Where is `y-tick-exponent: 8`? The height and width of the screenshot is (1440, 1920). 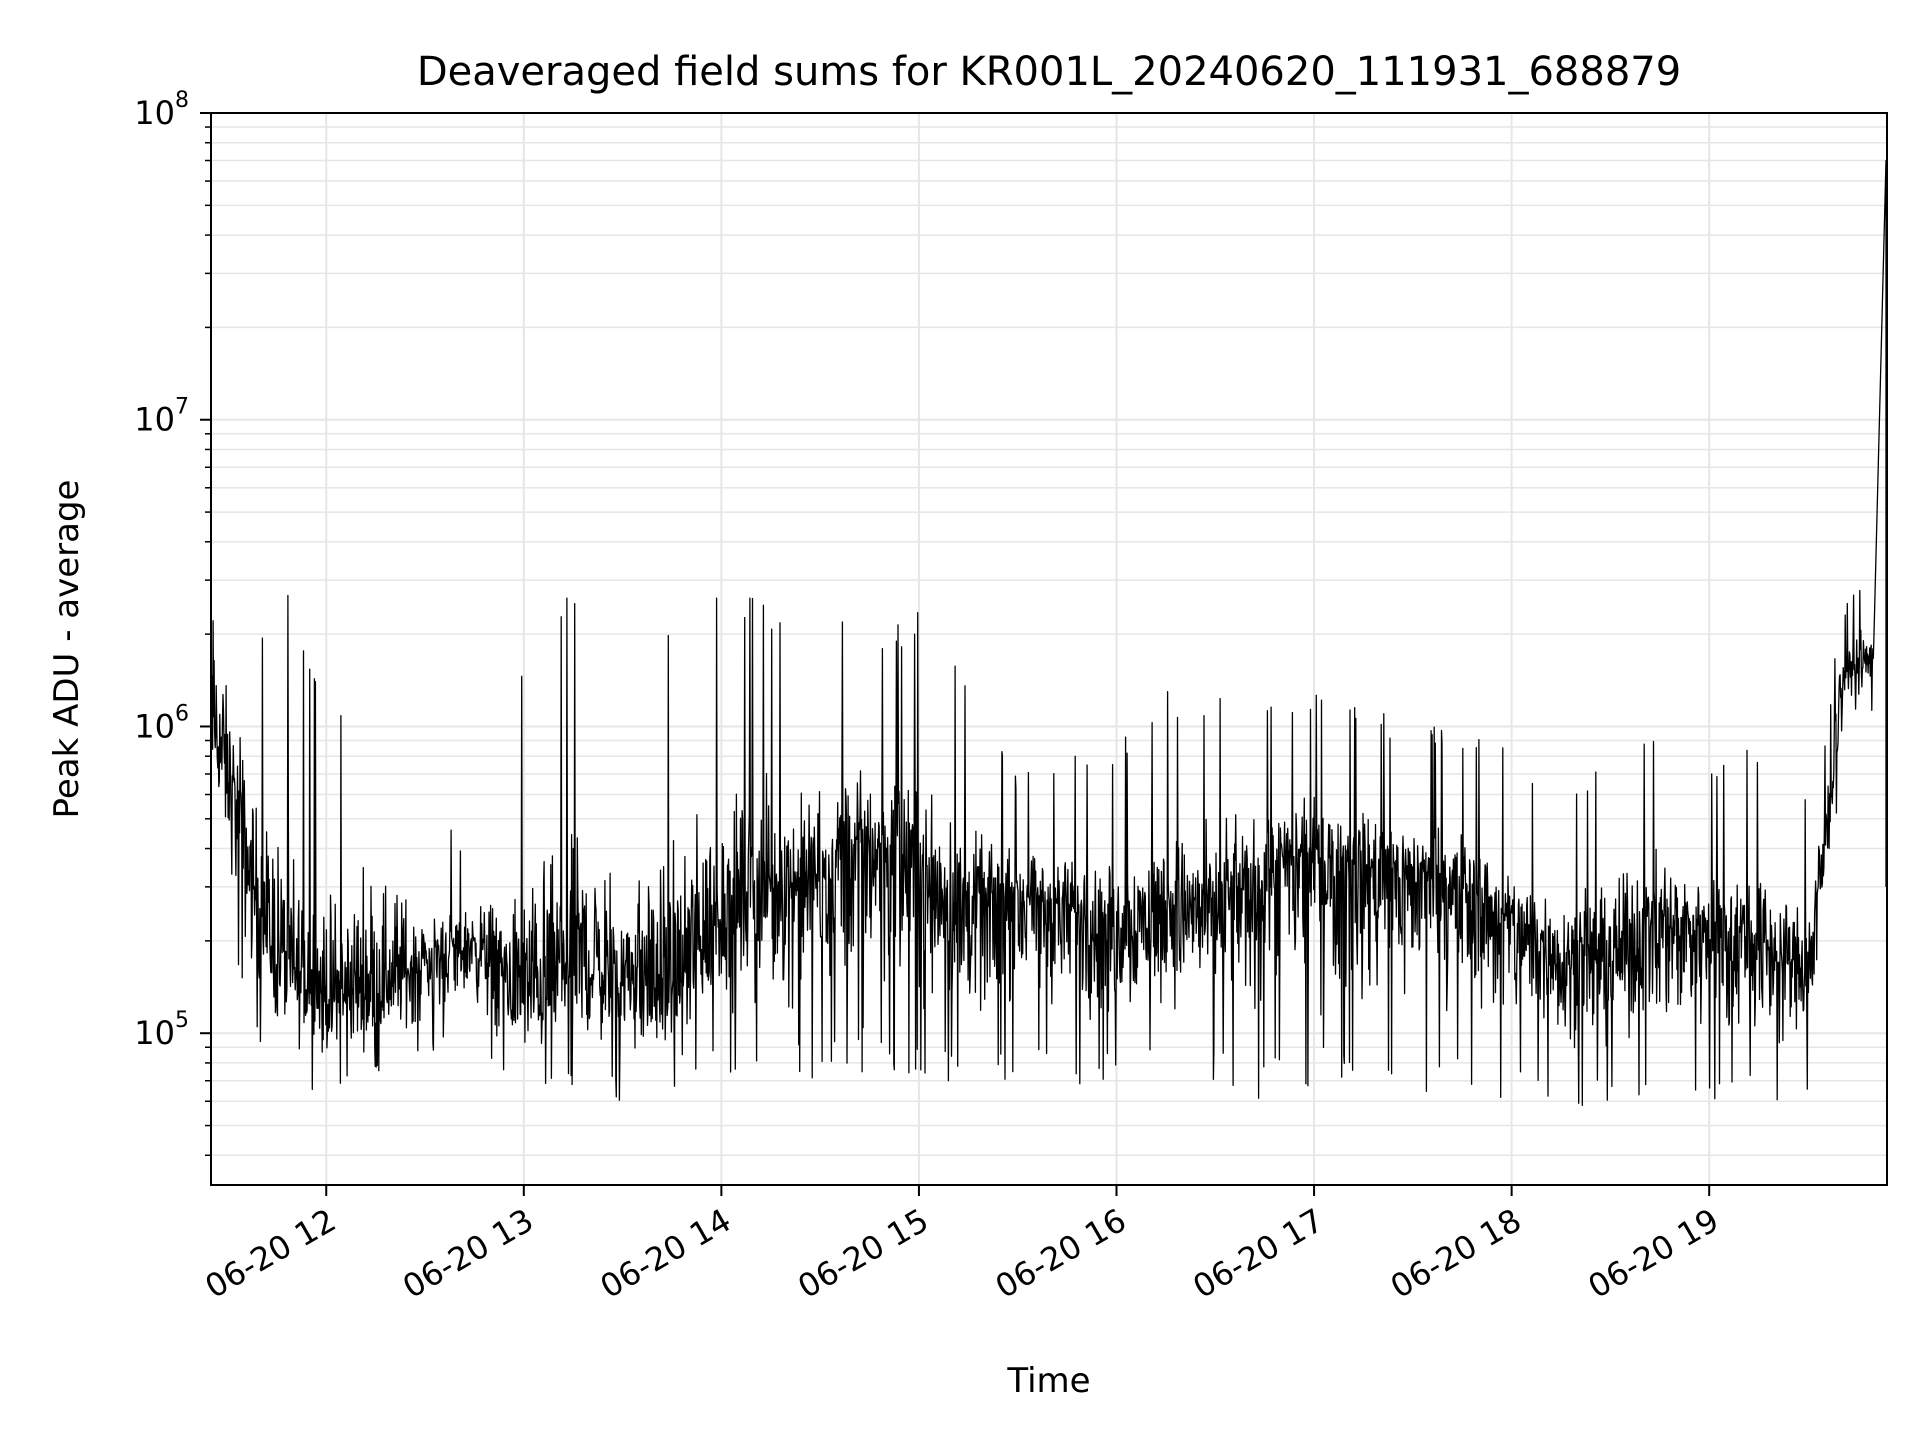 y-tick-exponent: 8 is located at coordinates (182, 100).